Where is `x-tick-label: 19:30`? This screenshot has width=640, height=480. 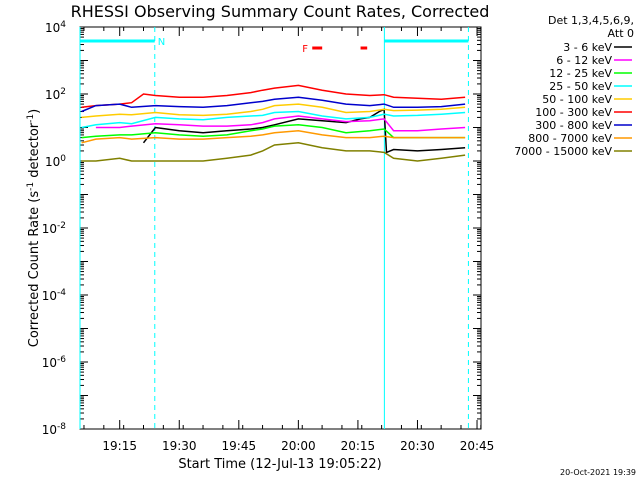 x-tick-label: 19:30 is located at coordinates (179, 446).